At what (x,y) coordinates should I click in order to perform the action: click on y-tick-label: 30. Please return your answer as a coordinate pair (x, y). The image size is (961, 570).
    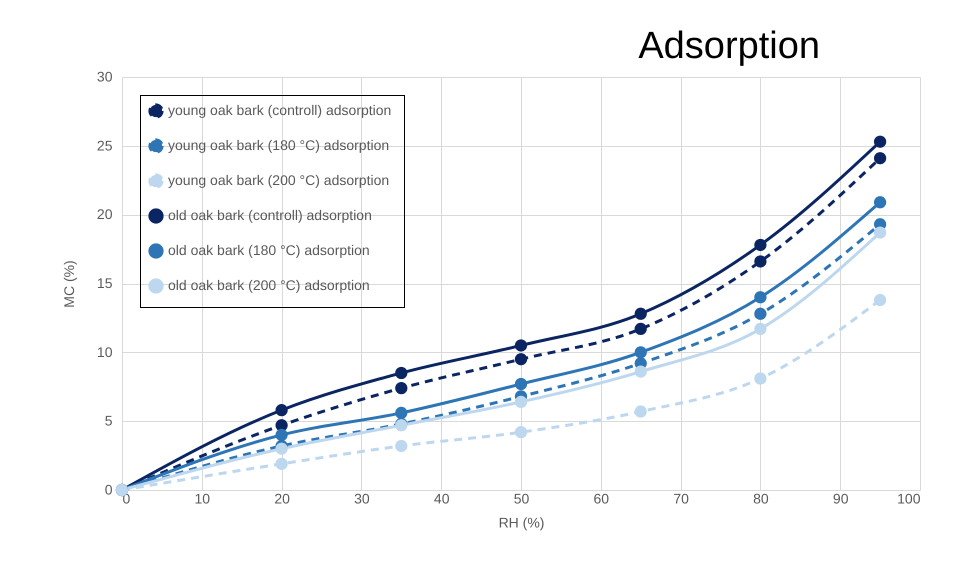
    Looking at the image, I should click on (104, 76).